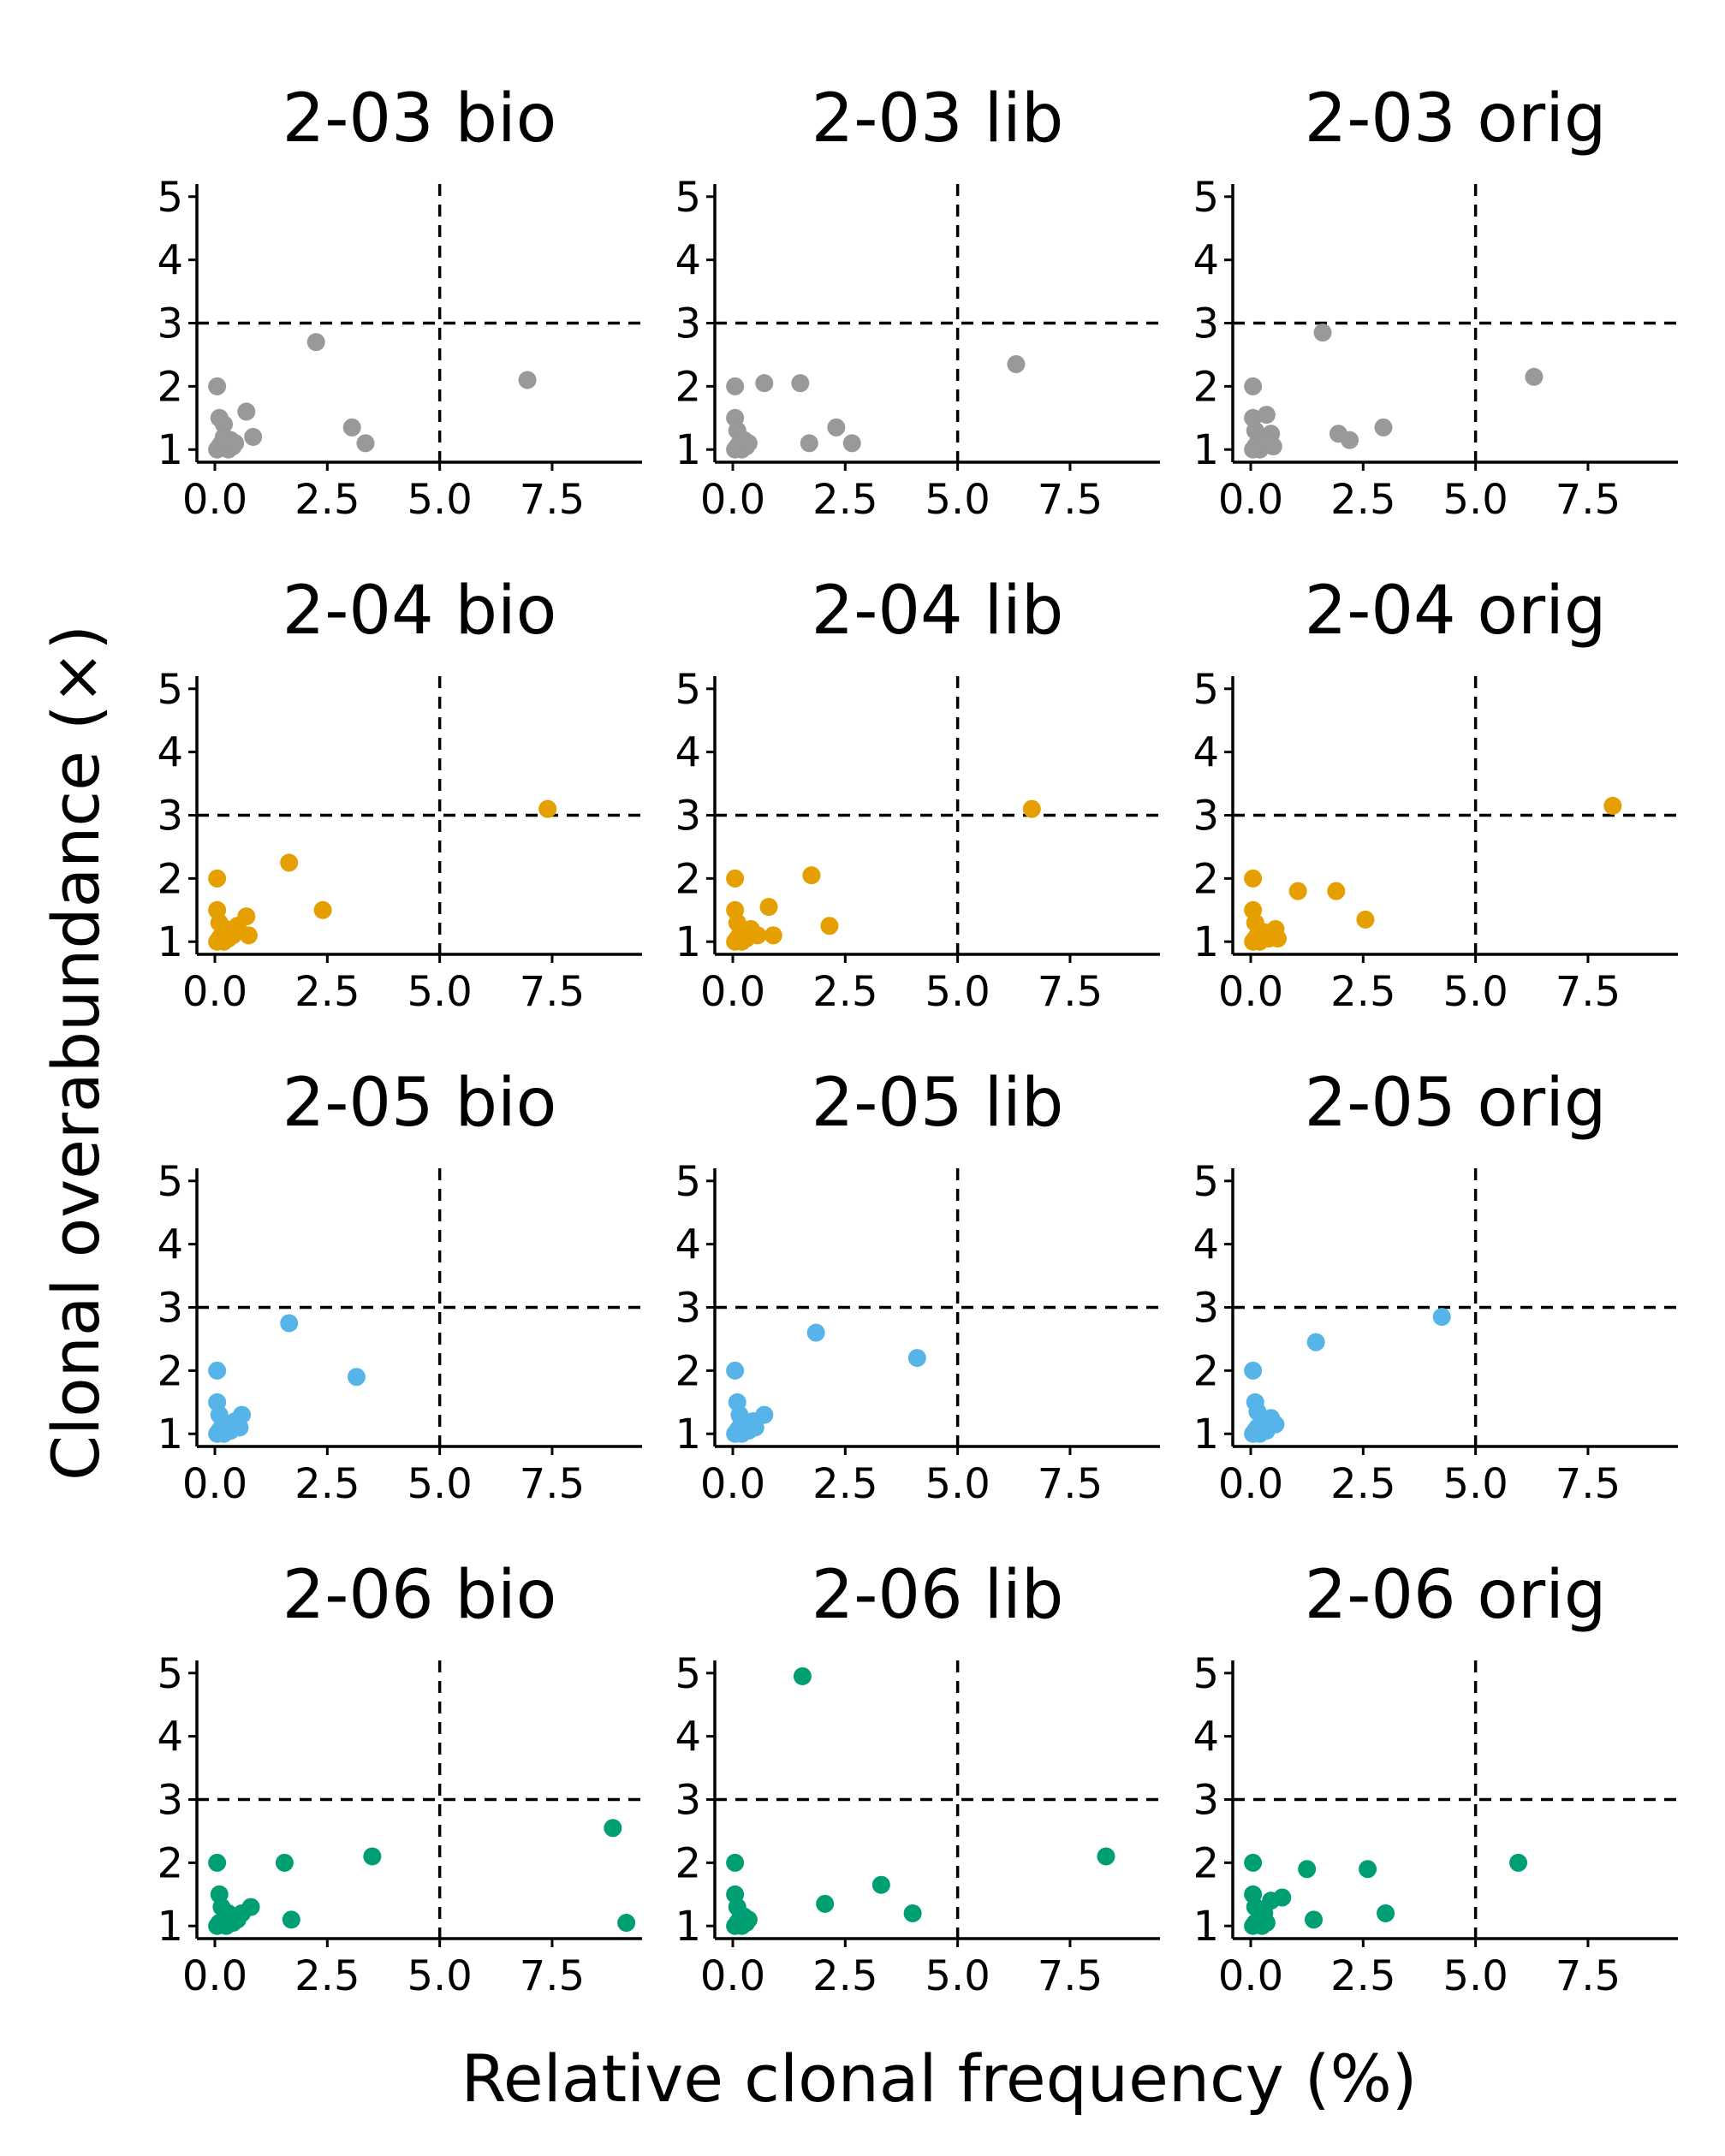 Image resolution: width=1725 pixels, height=2156 pixels. Describe the element at coordinates (76, 1053) in the screenshot. I see `y-axis-label: Clonal overabundance (×)` at that location.